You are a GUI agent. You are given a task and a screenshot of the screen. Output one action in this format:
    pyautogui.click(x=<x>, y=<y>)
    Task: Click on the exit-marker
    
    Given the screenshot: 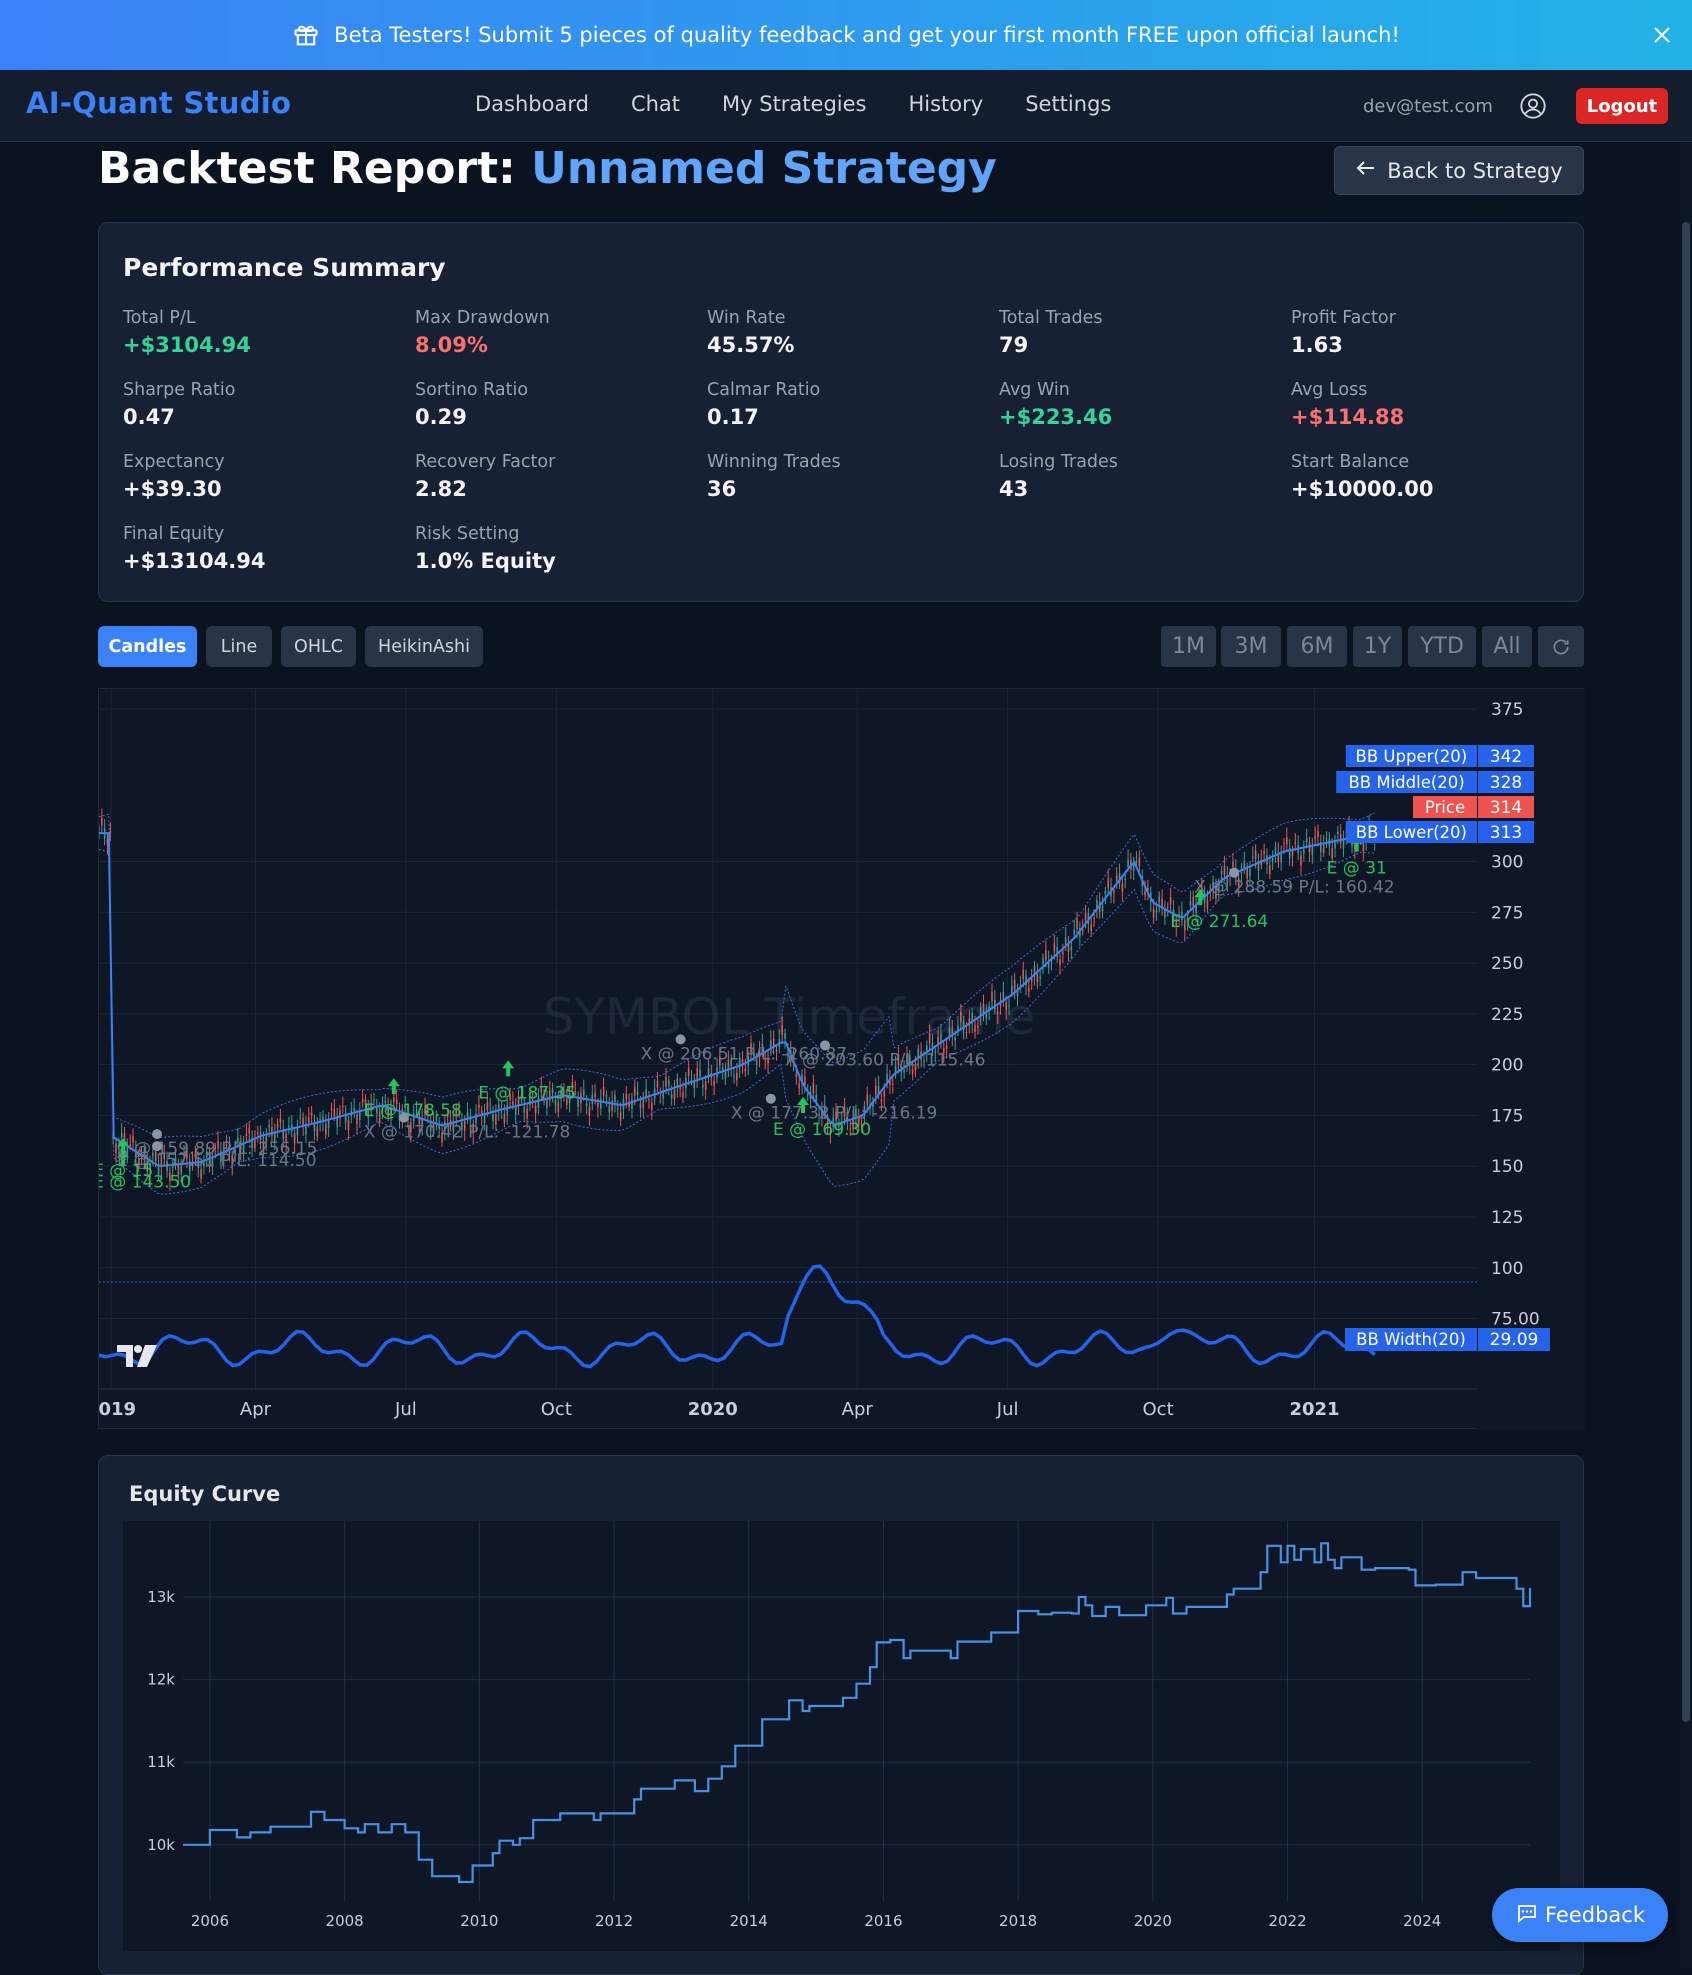 What is the action you would take?
    pyautogui.click(x=403, y=1117)
    